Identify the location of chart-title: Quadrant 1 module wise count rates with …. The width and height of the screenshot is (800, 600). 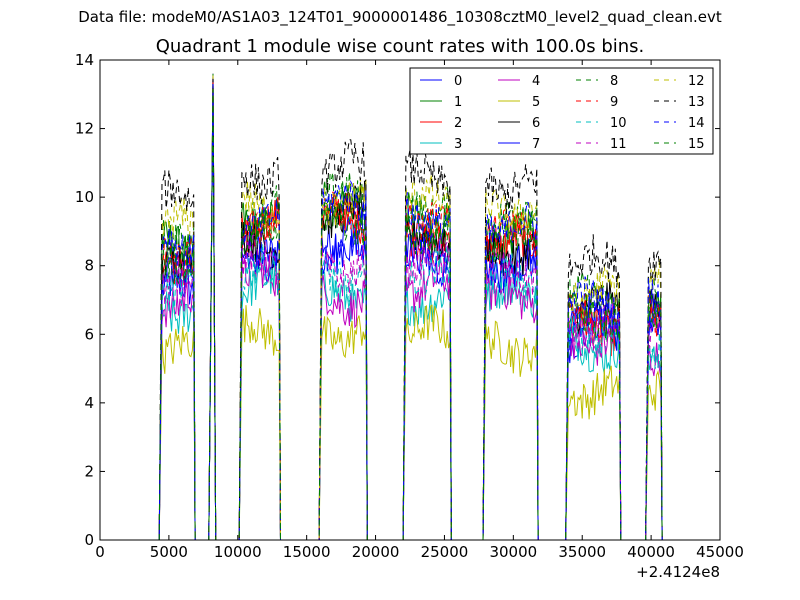
(400, 46).